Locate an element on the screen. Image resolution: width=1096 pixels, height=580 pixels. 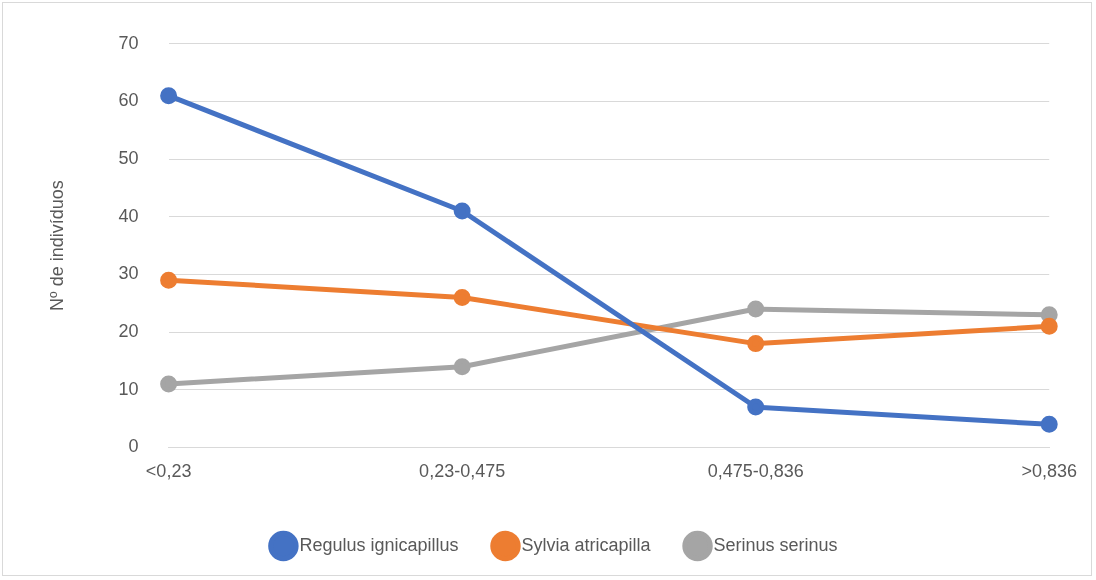
y-tick-label: 20 is located at coordinates (128, 331).